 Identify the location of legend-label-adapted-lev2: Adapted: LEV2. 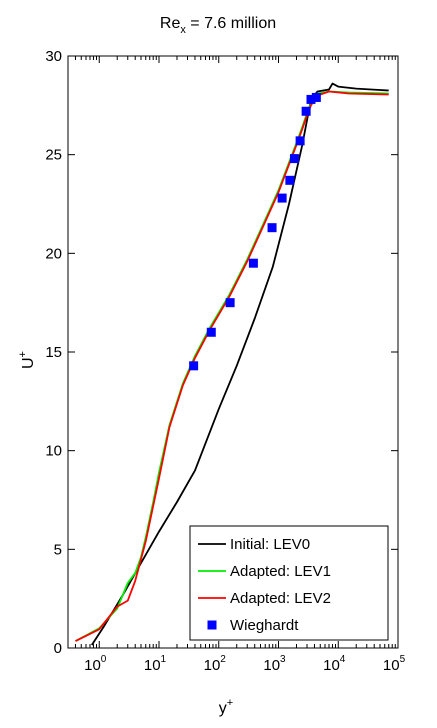
(280, 598).